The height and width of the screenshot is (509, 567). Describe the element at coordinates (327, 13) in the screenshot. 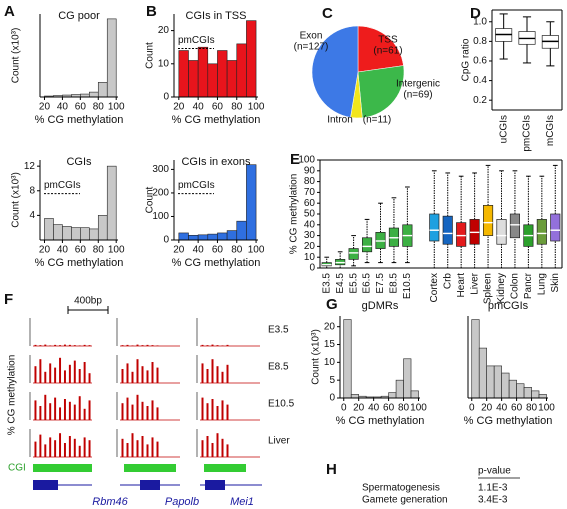

I see `panel-letter: C` at that location.